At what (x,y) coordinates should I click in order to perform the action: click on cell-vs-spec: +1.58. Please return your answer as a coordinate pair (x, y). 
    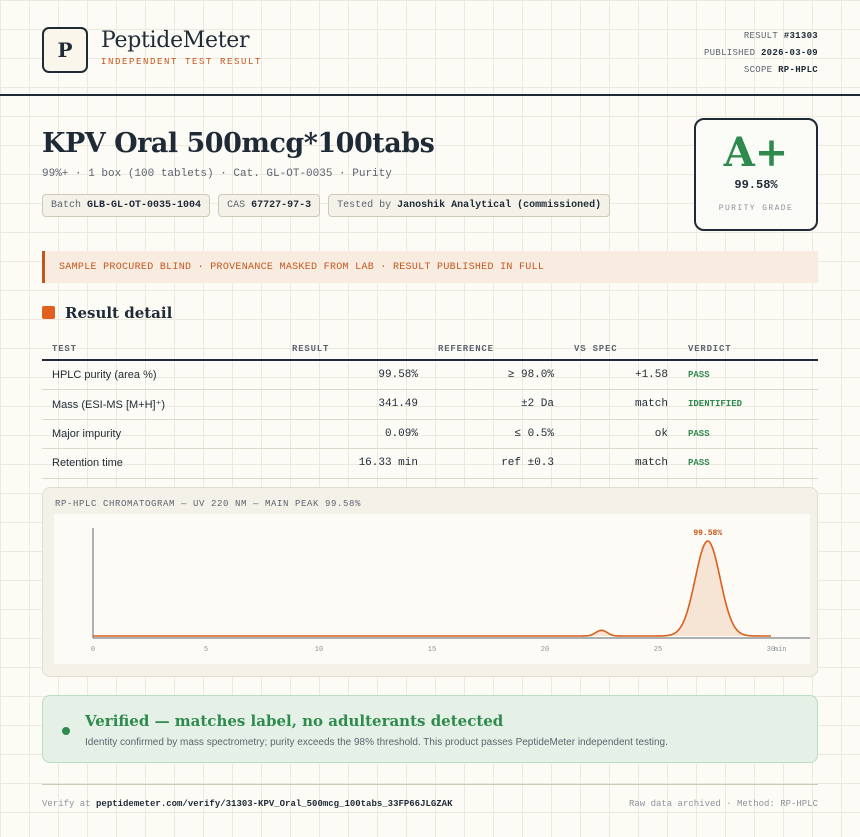
    Looking at the image, I should click on (621, 375).